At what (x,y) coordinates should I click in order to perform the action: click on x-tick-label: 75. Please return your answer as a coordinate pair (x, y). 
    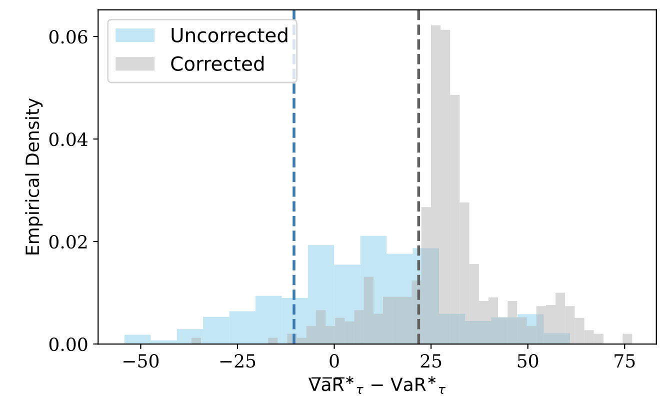
    Looking at the image, I should click on (624, 361).